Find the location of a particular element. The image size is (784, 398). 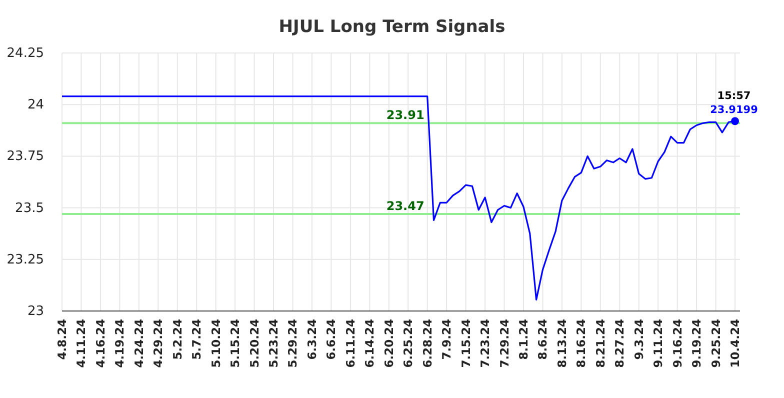

x-tick-label: 10.4.24 is located at coordinates (735, 343).